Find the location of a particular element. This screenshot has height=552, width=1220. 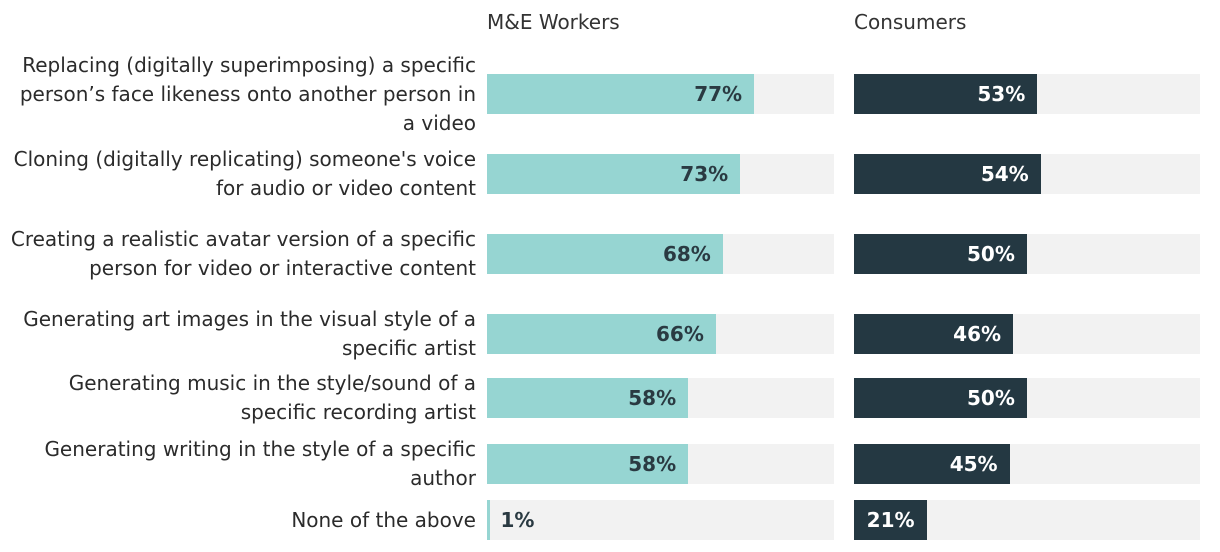

data-label: 21% is located at coordinates (890, 520).